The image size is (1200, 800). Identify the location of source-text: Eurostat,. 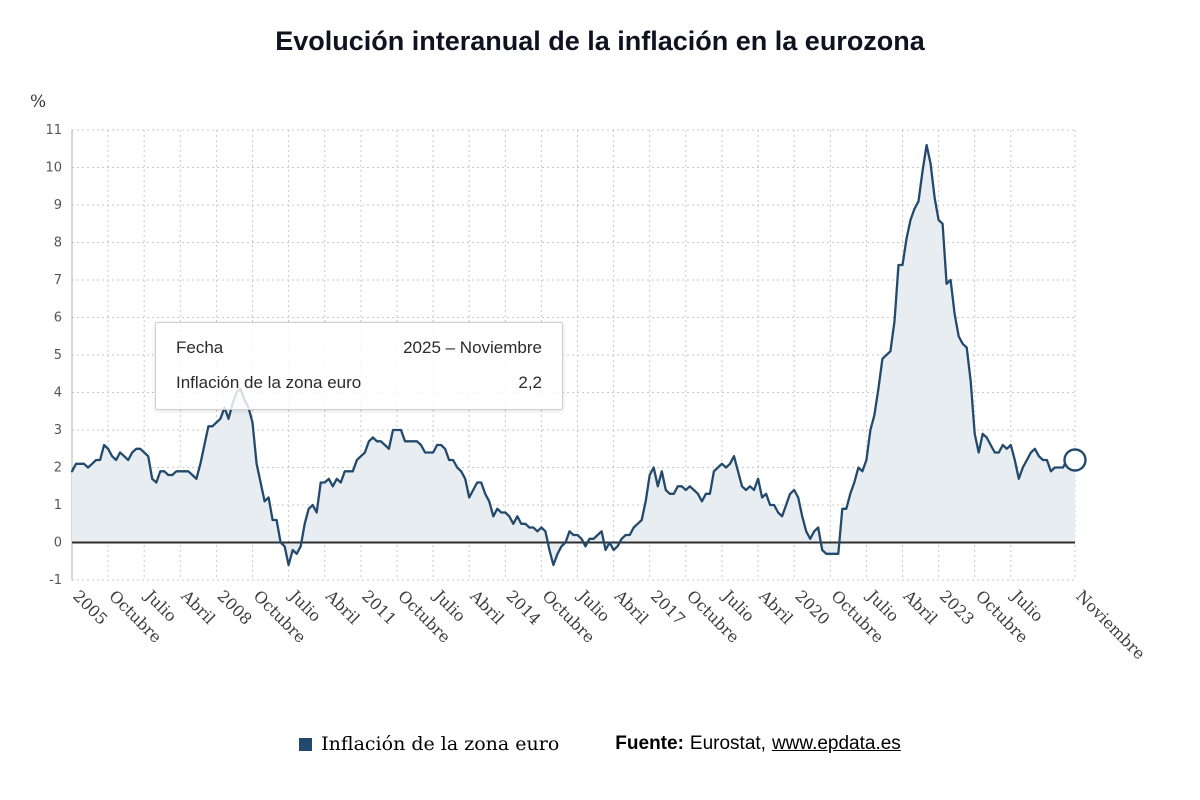
(727, 743).